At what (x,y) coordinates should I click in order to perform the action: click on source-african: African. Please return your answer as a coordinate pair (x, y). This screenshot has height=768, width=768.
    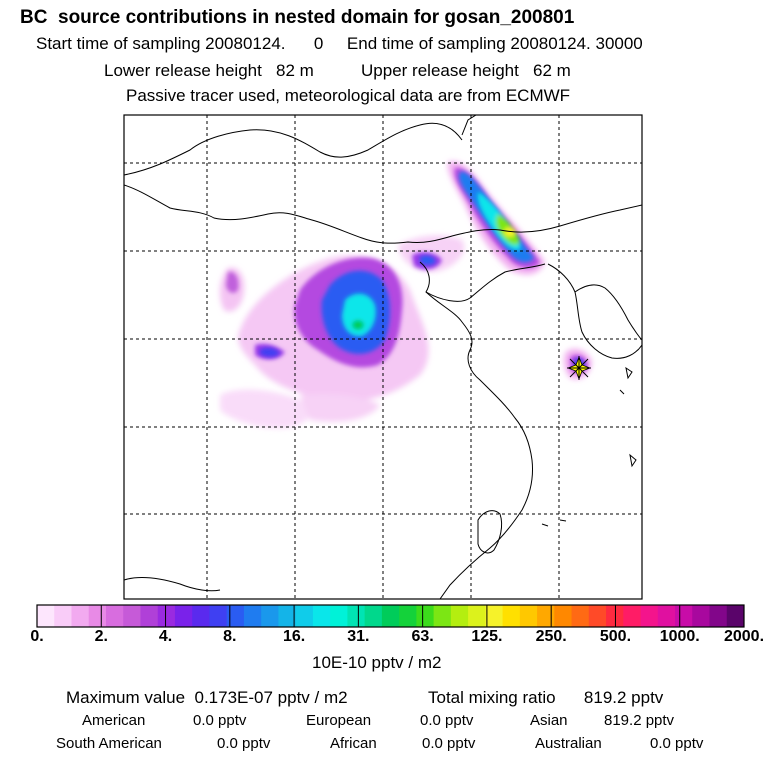
    Looking at the image, I should click on (353, 743).